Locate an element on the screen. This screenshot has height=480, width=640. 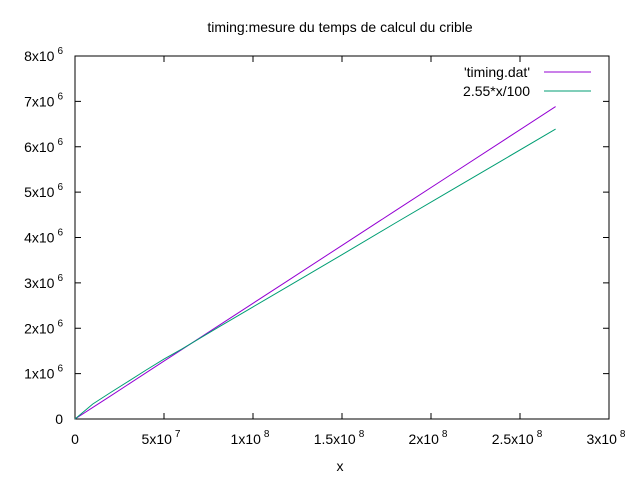
x-tick-label: 2.5x10 8 is located at coordinates (517, 438).